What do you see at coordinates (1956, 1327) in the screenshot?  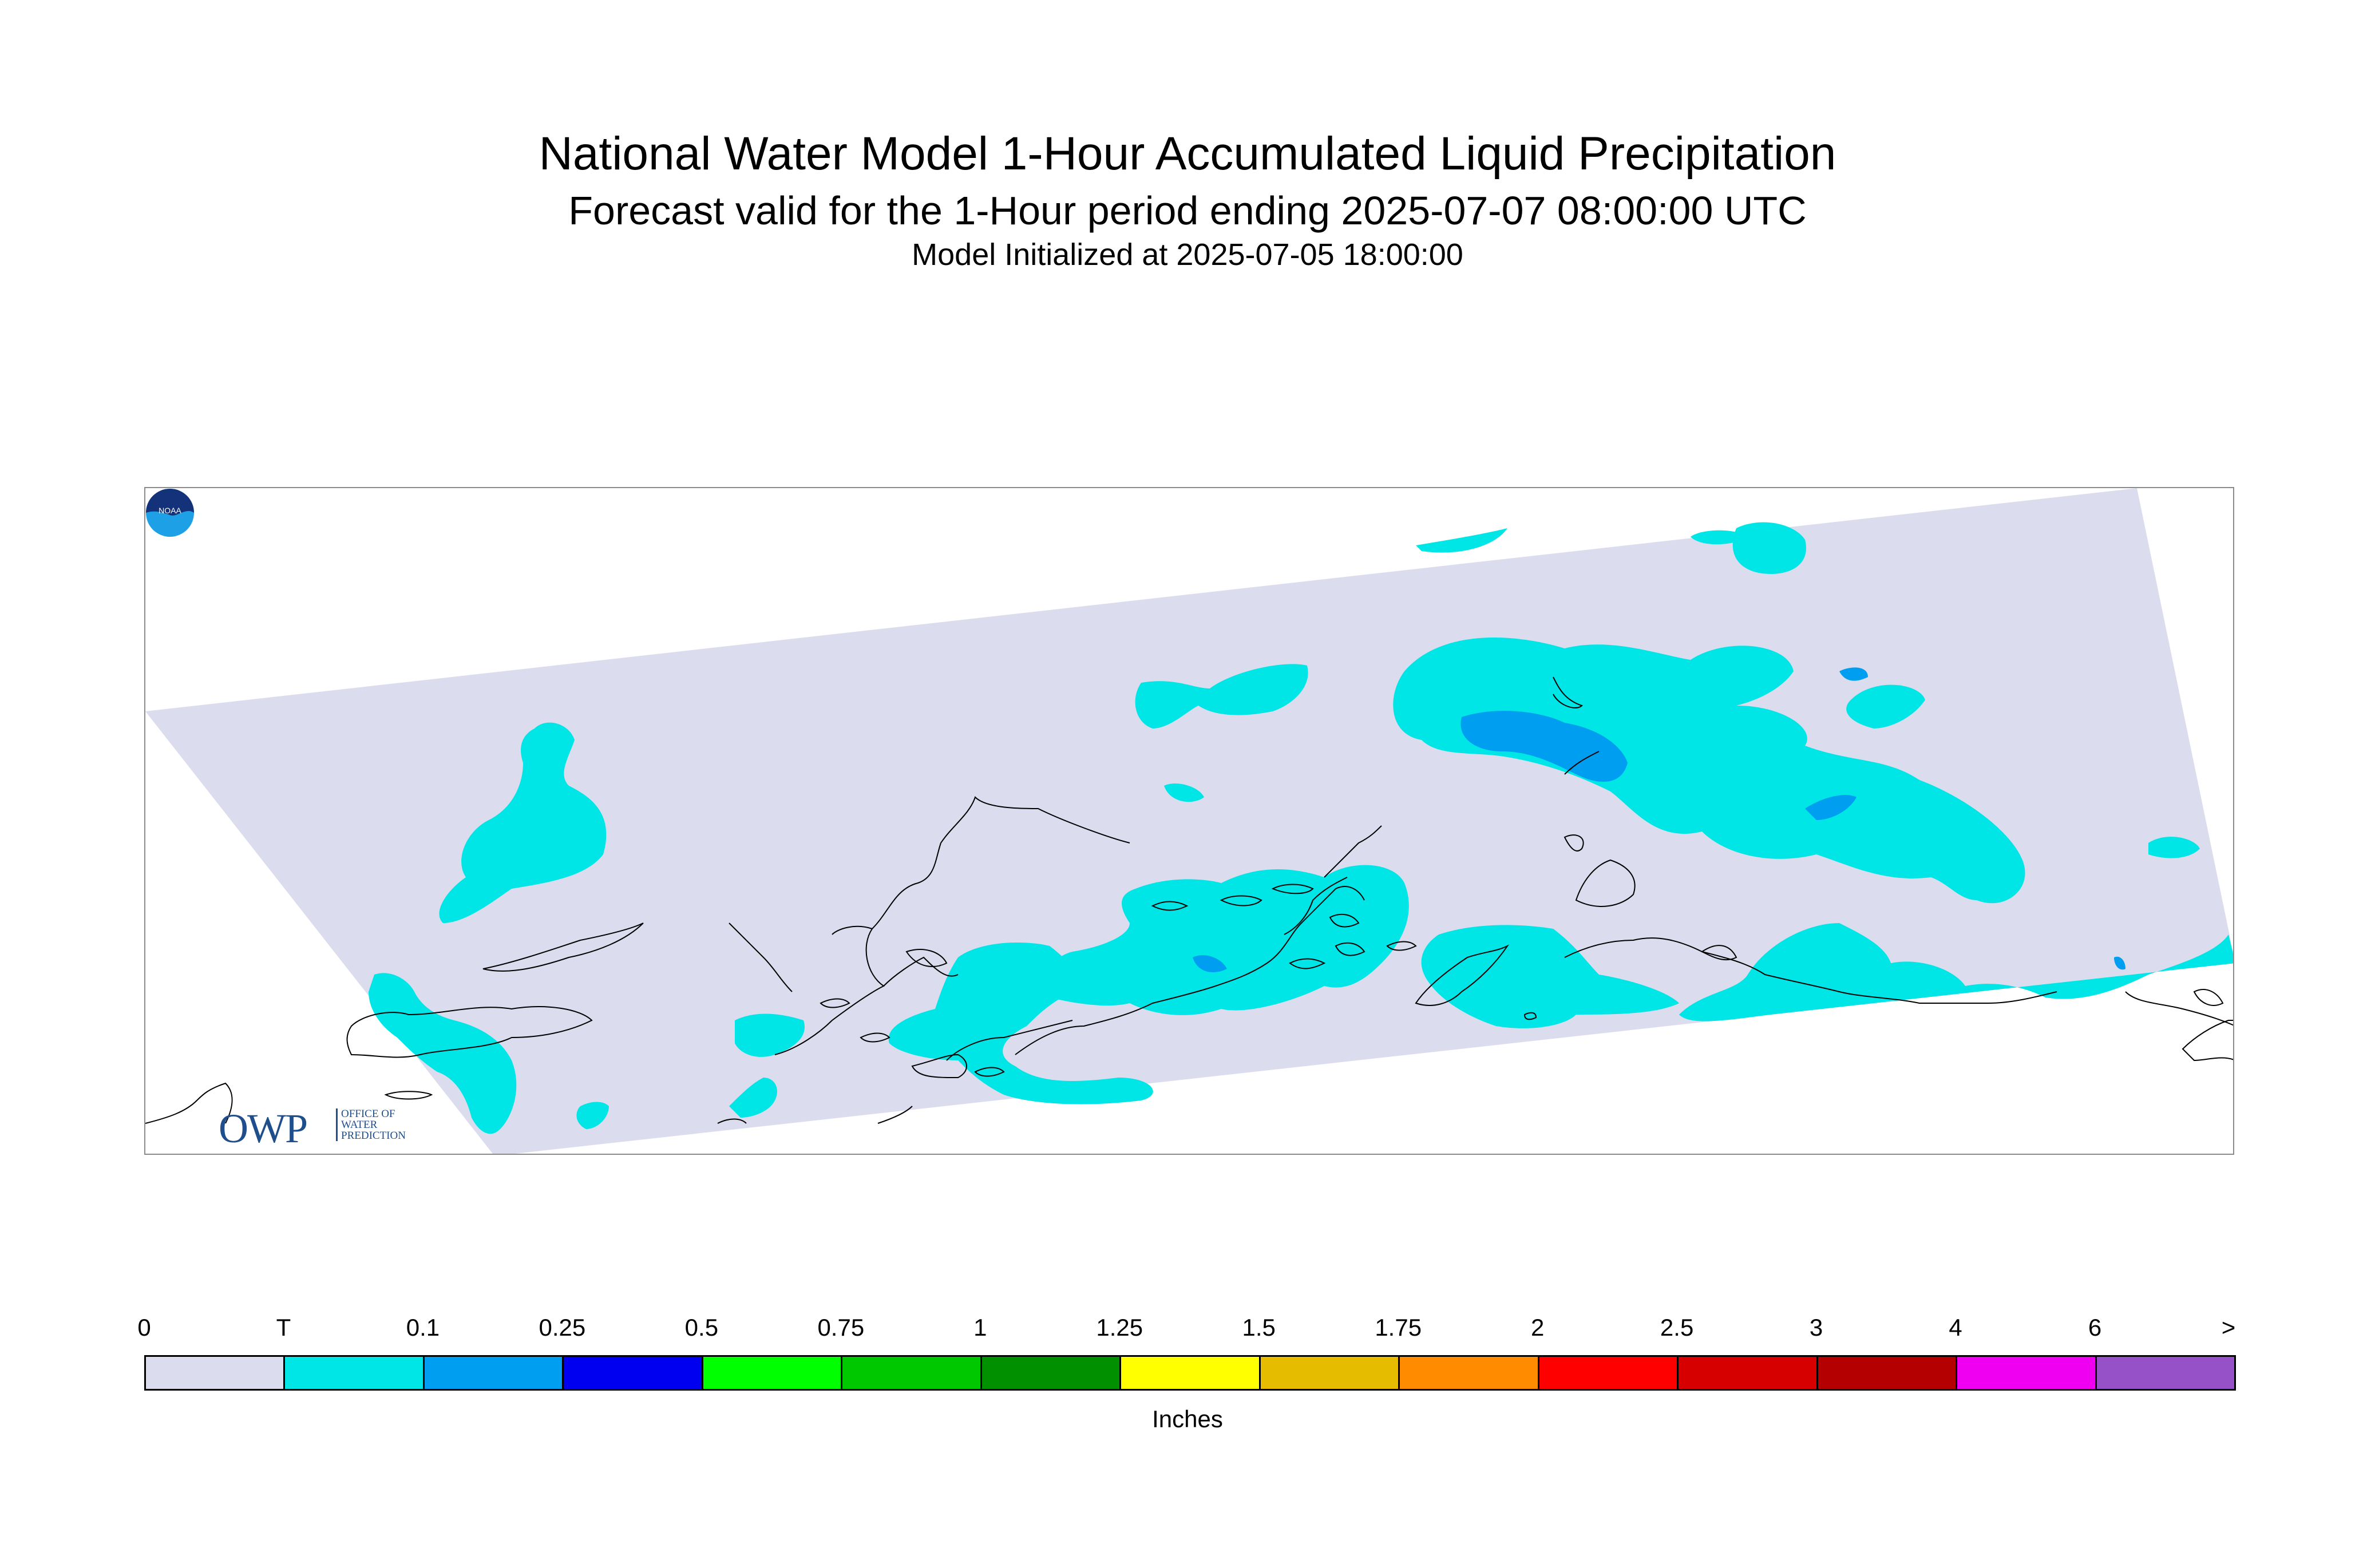 I see `legend-tick-label: 4` at bounding box center [1956, 1327].